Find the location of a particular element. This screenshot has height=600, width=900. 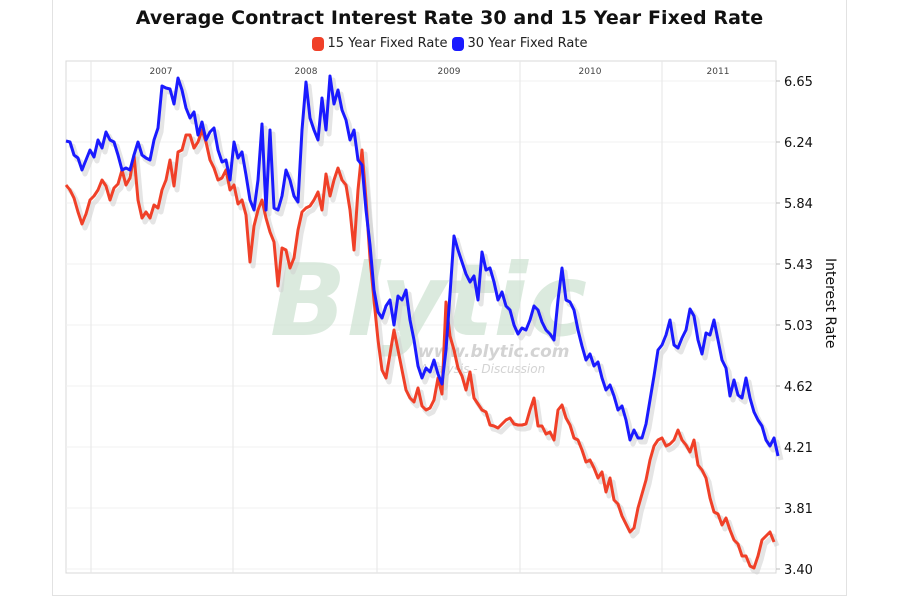

x-tick-label: 2009 is located at coordinates (449, 72).